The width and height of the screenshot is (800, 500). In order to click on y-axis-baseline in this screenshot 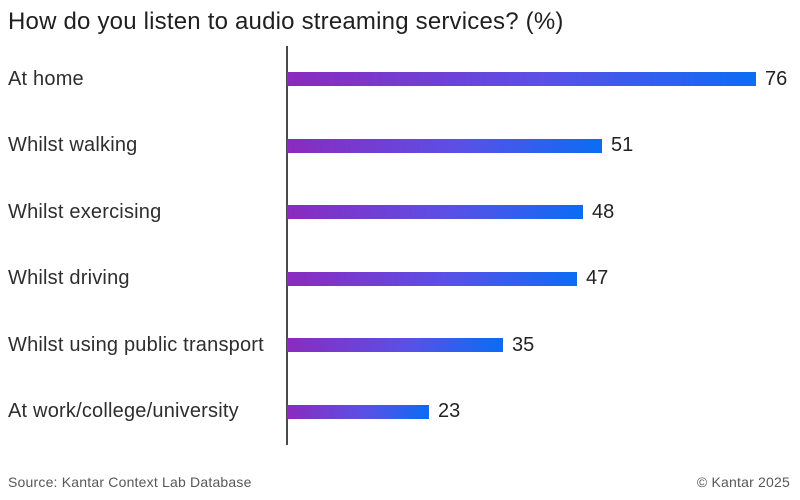, I will do `click(287, 245)`.